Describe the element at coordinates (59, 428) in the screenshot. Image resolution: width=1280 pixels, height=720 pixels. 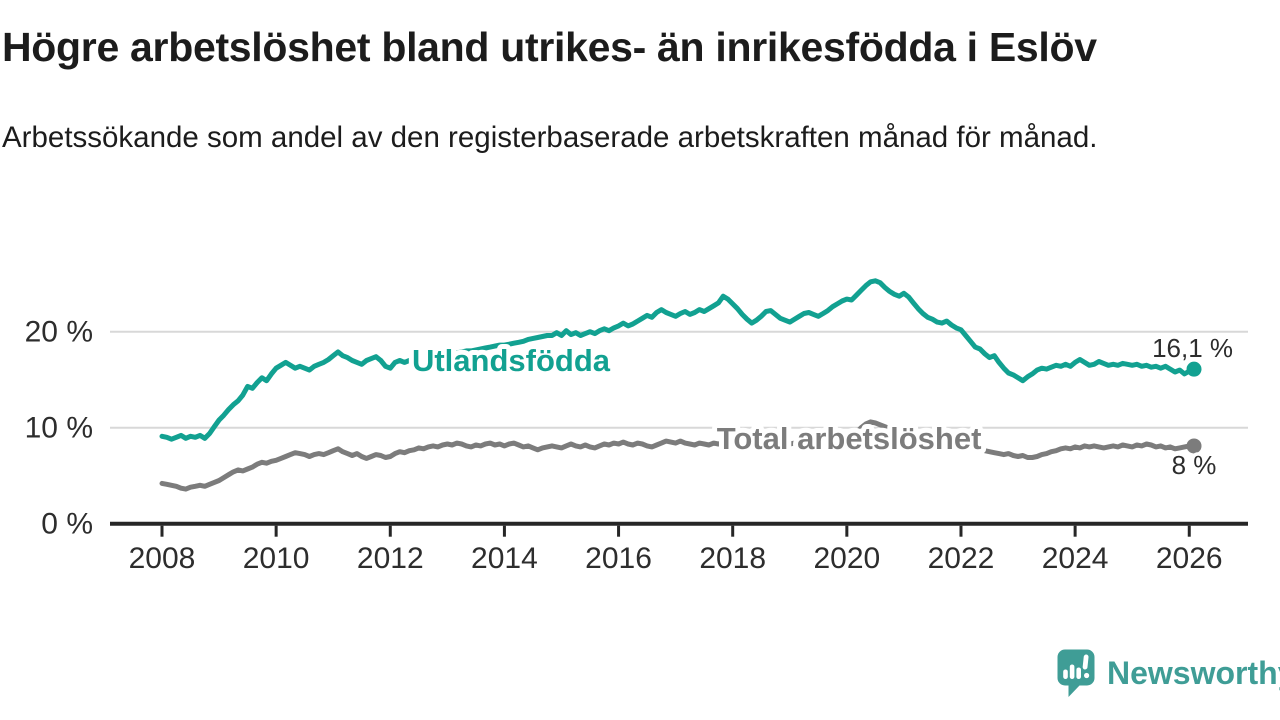
I see `y-tick-label-10: 10 %` at that location.